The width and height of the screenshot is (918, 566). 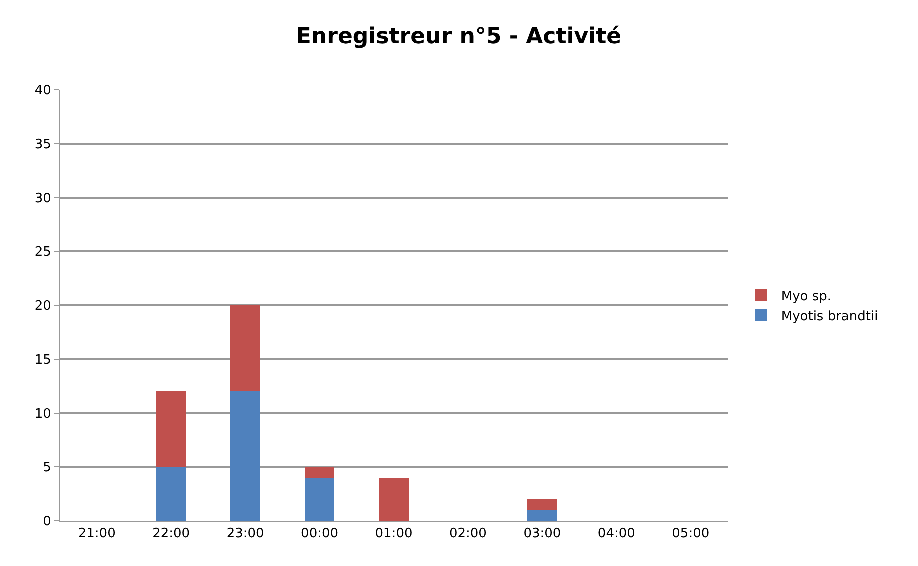 I want to click on y-tick-label: 25, so click(x=43, y=252).